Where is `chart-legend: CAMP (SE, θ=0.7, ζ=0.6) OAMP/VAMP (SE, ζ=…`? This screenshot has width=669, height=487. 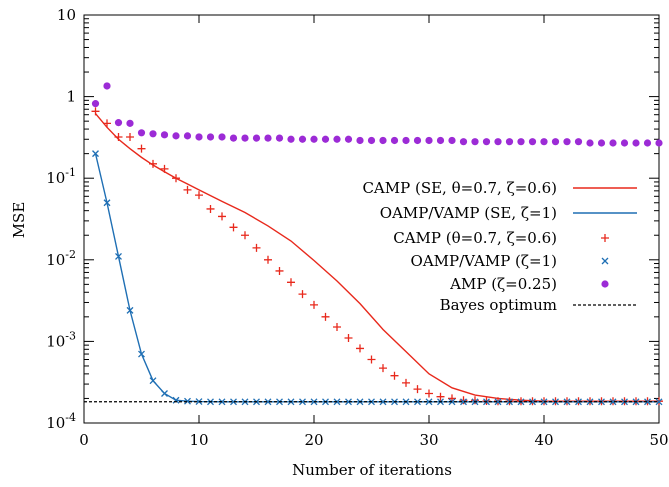 chart-legend: CAMP (SE, θ=0.7, ζ=0.6) OAMP/VAMP (SE, ζ=… is located at coordinates (499, 246).